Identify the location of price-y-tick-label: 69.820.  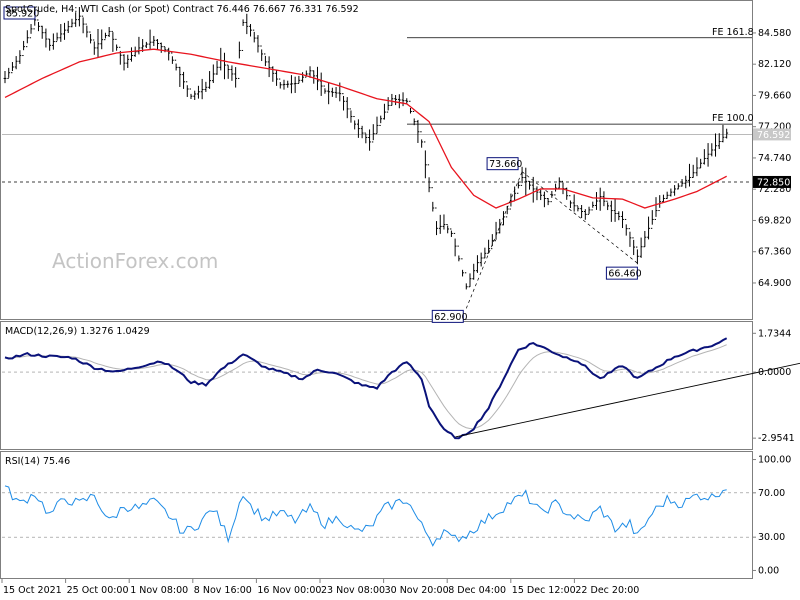
(774, 220).